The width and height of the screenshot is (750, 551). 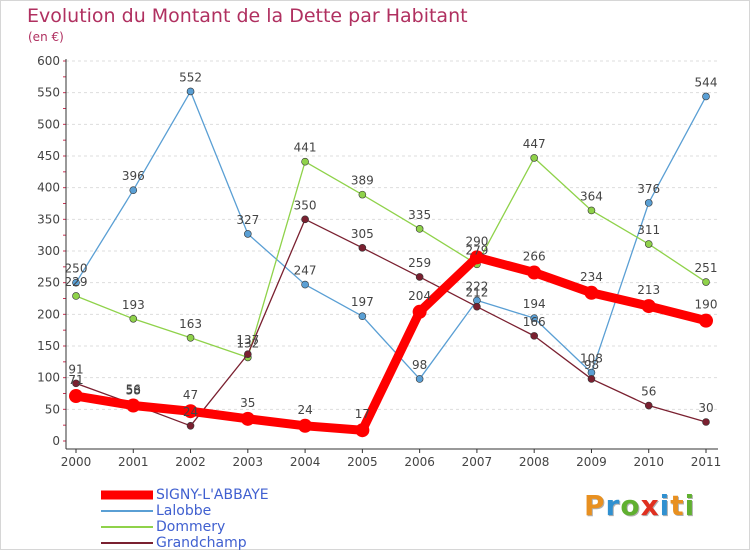 What do you see at coordinates (190, 77) in the screenshot?
I see `data-label-lalobbe: 552` at bounding box center [190, 77].